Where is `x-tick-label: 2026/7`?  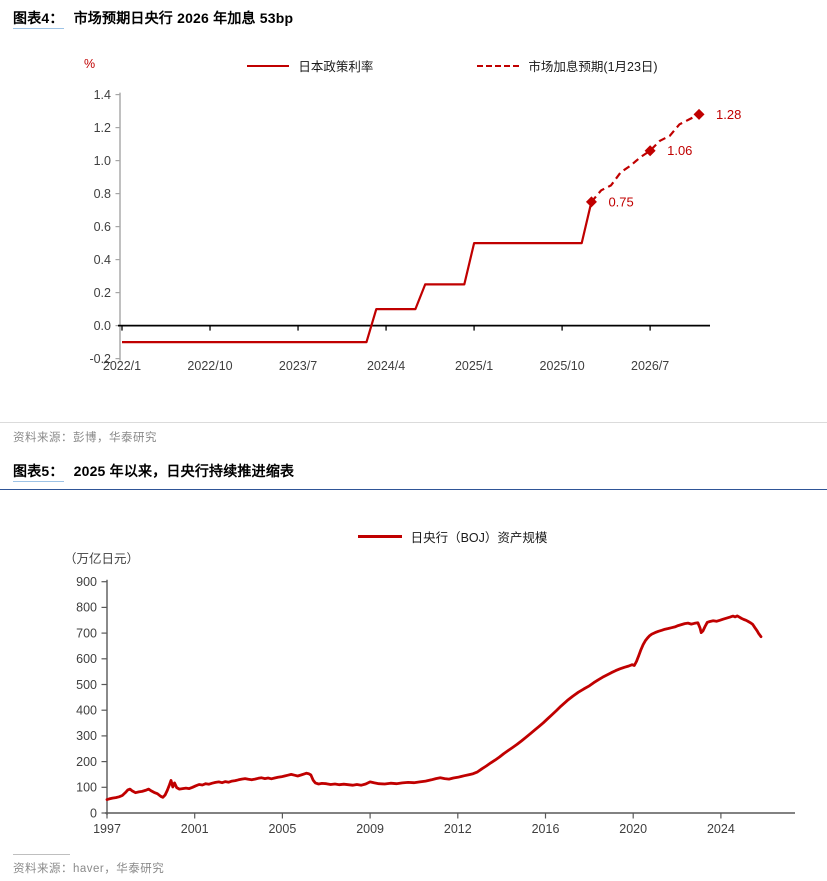
x-tick-label: 2026/7 is located at coordinates (650, 366).